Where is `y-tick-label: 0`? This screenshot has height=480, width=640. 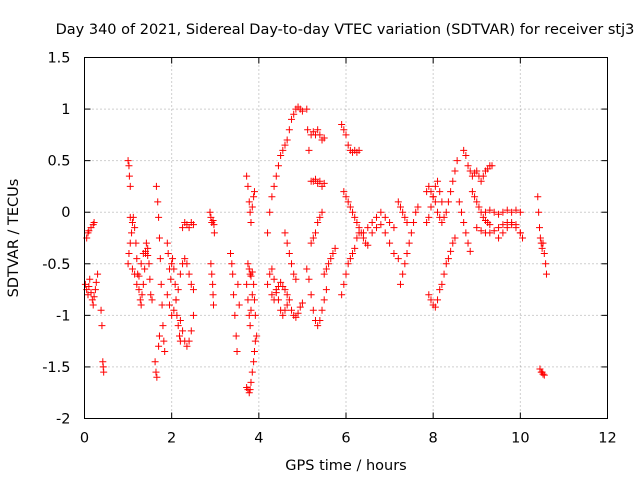
y-tick-label: 0 is located at coordinates (65, 213).